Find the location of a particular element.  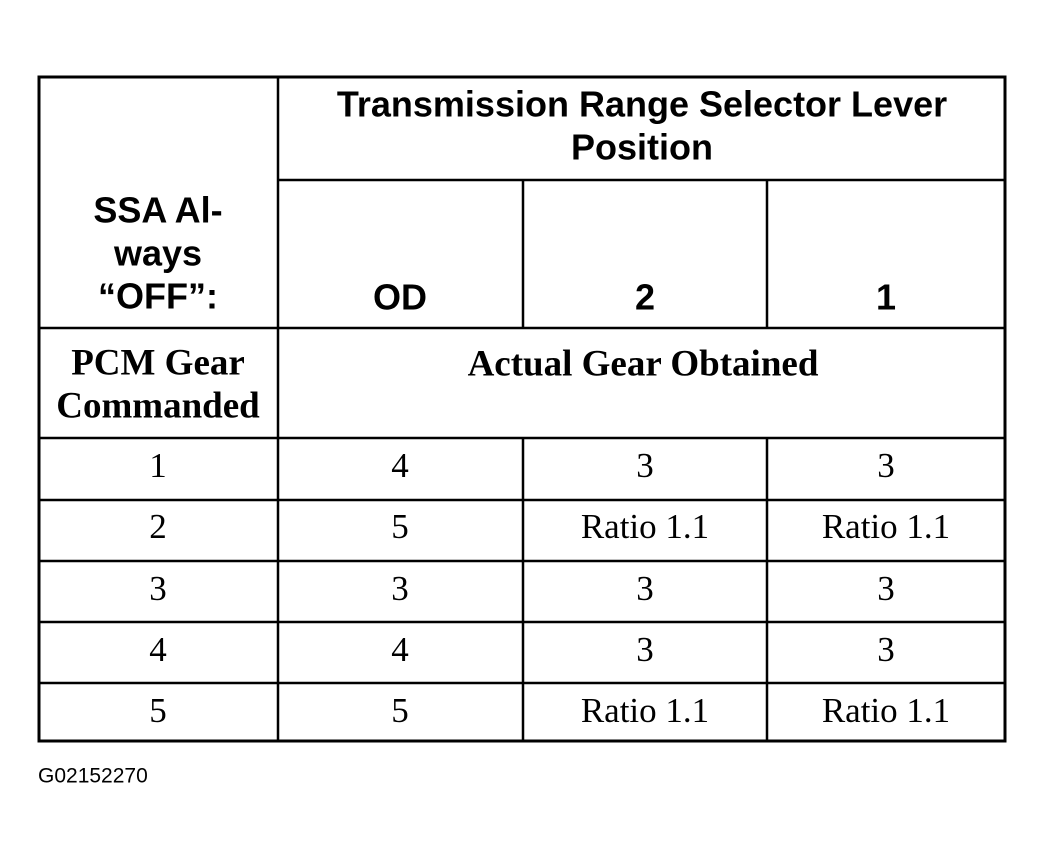

corner-label: “OFF”: is located at coordinates (158, 296).